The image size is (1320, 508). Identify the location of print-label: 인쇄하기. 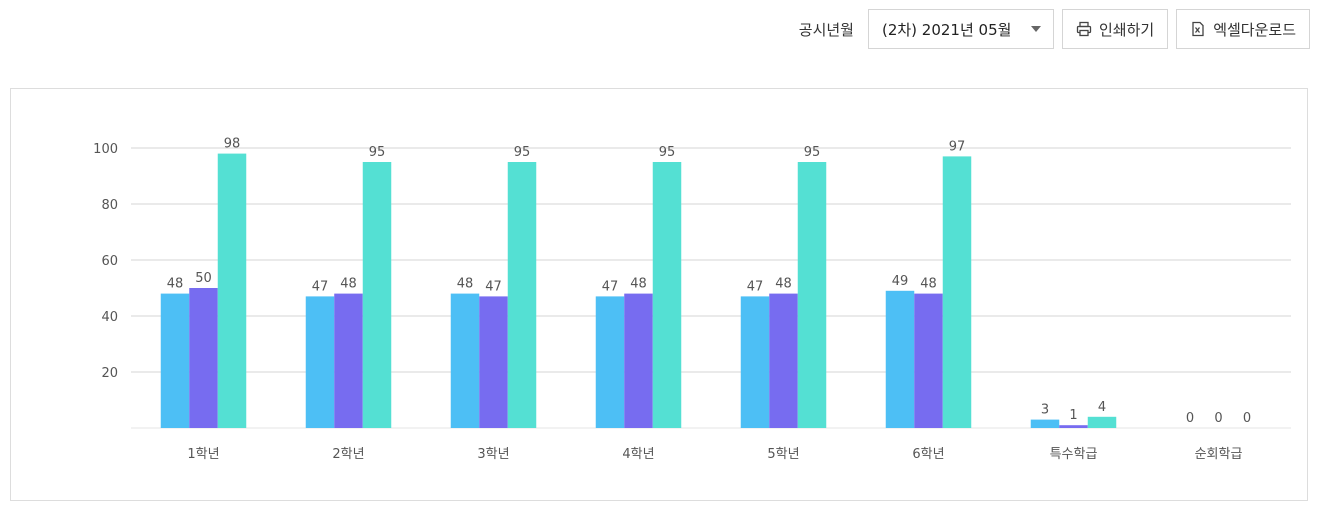
(1126, 29).